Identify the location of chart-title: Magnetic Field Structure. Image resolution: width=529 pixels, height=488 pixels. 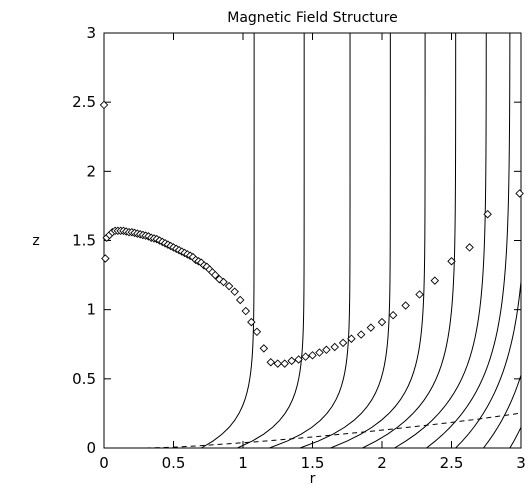
(312, 18).